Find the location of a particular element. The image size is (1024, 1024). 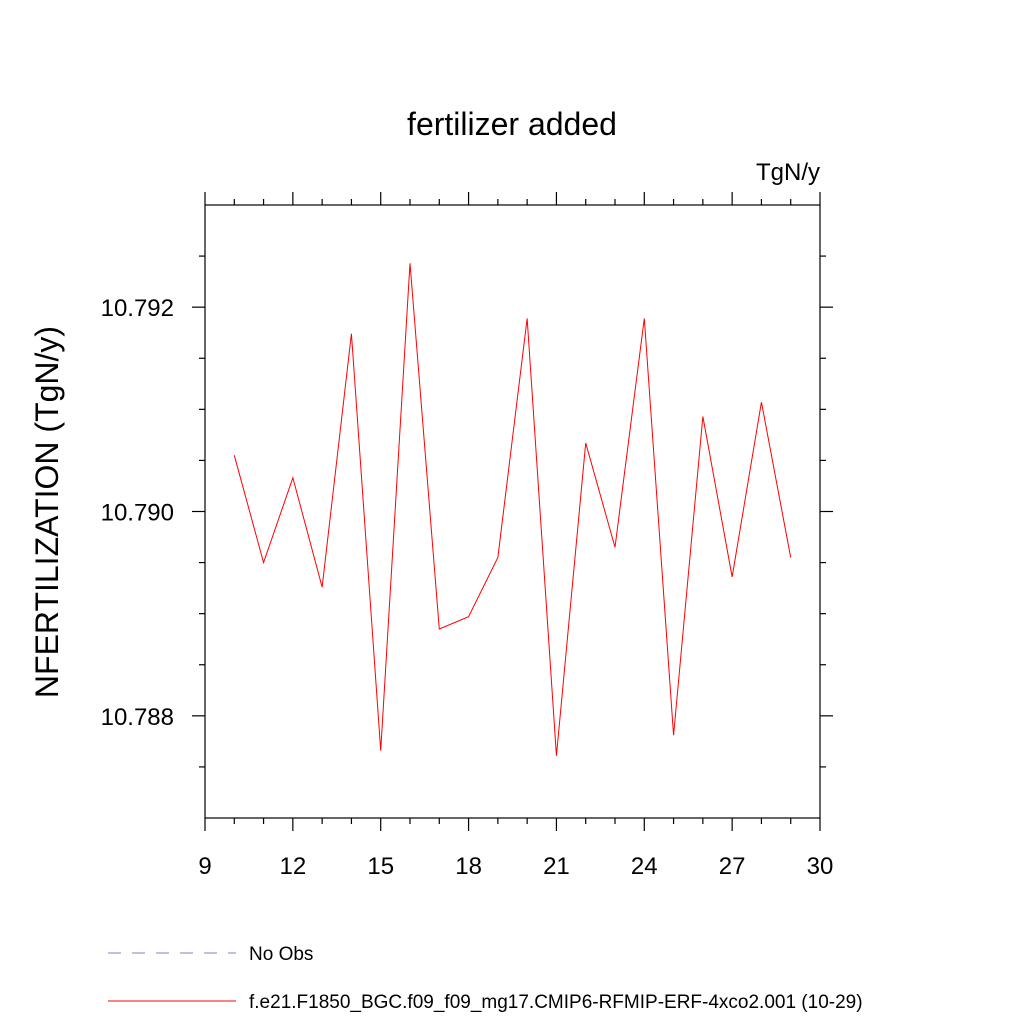

legend-label-no-obs: No Obs is located at coordinates (281, 954).